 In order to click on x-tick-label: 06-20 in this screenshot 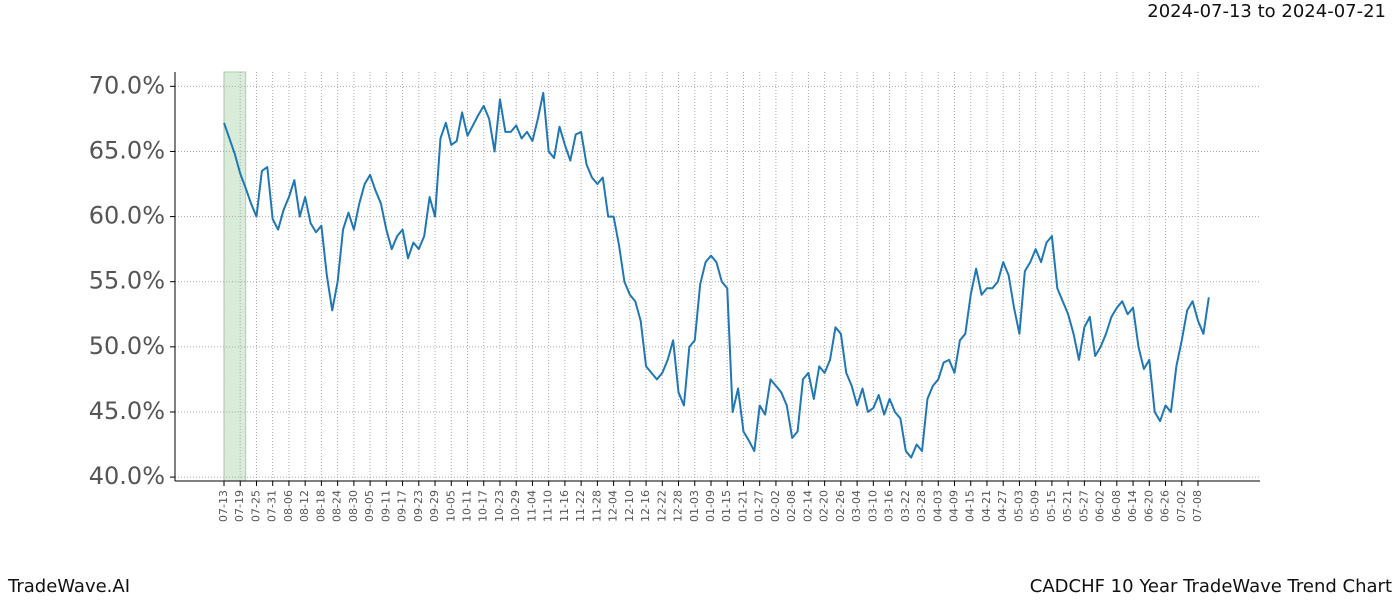, I will do `click(1148, 506)`.